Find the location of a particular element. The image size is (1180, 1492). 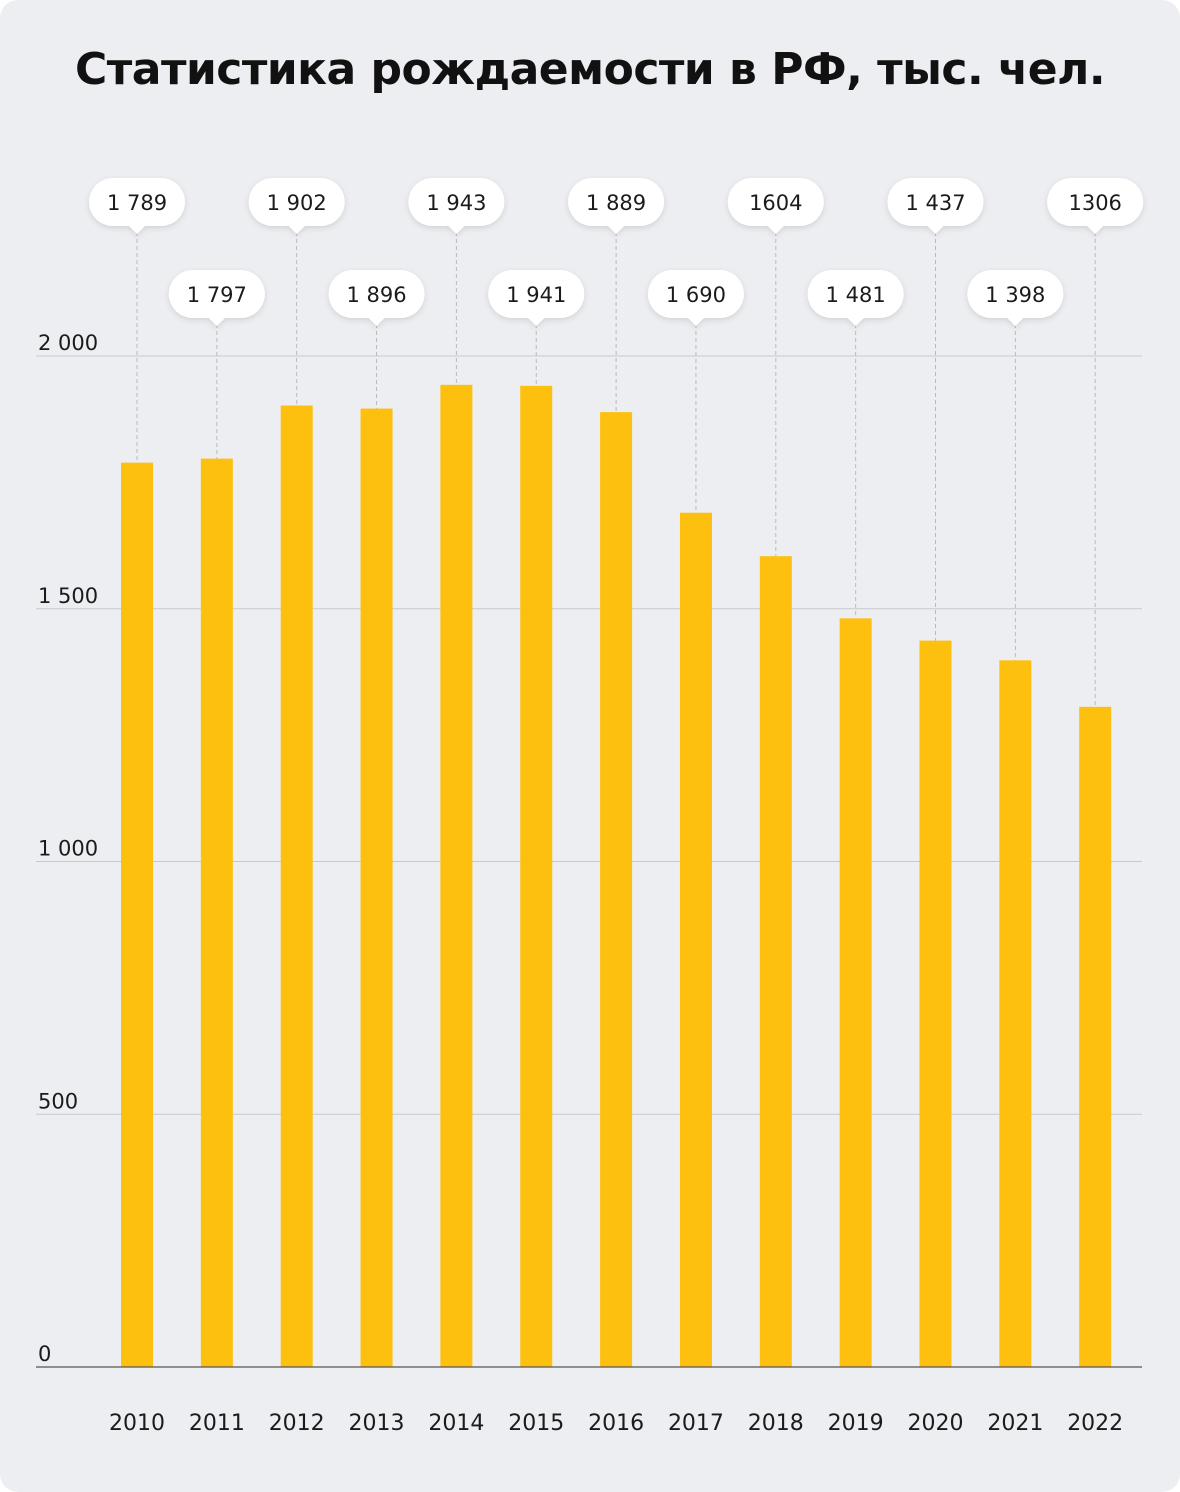

y-tick-label: 1 000 is located at coordinates (68, 849).